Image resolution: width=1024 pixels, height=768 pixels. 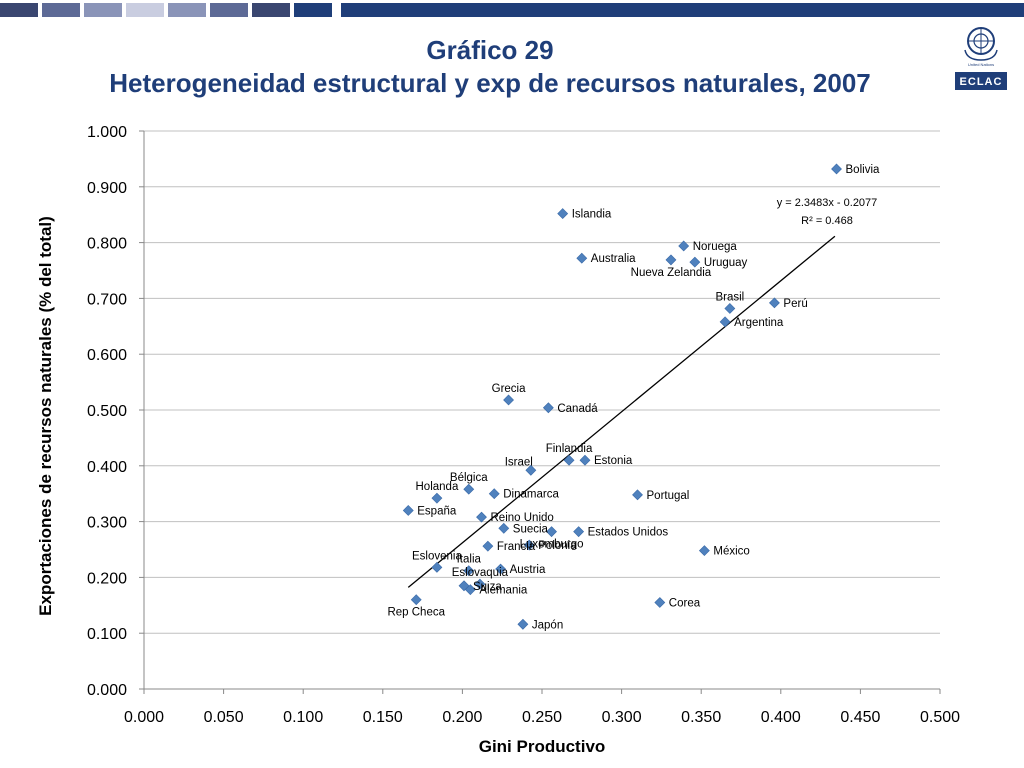 I want to click on chart-title-line-1: Gráfico 29, so click(x=490, y=50).